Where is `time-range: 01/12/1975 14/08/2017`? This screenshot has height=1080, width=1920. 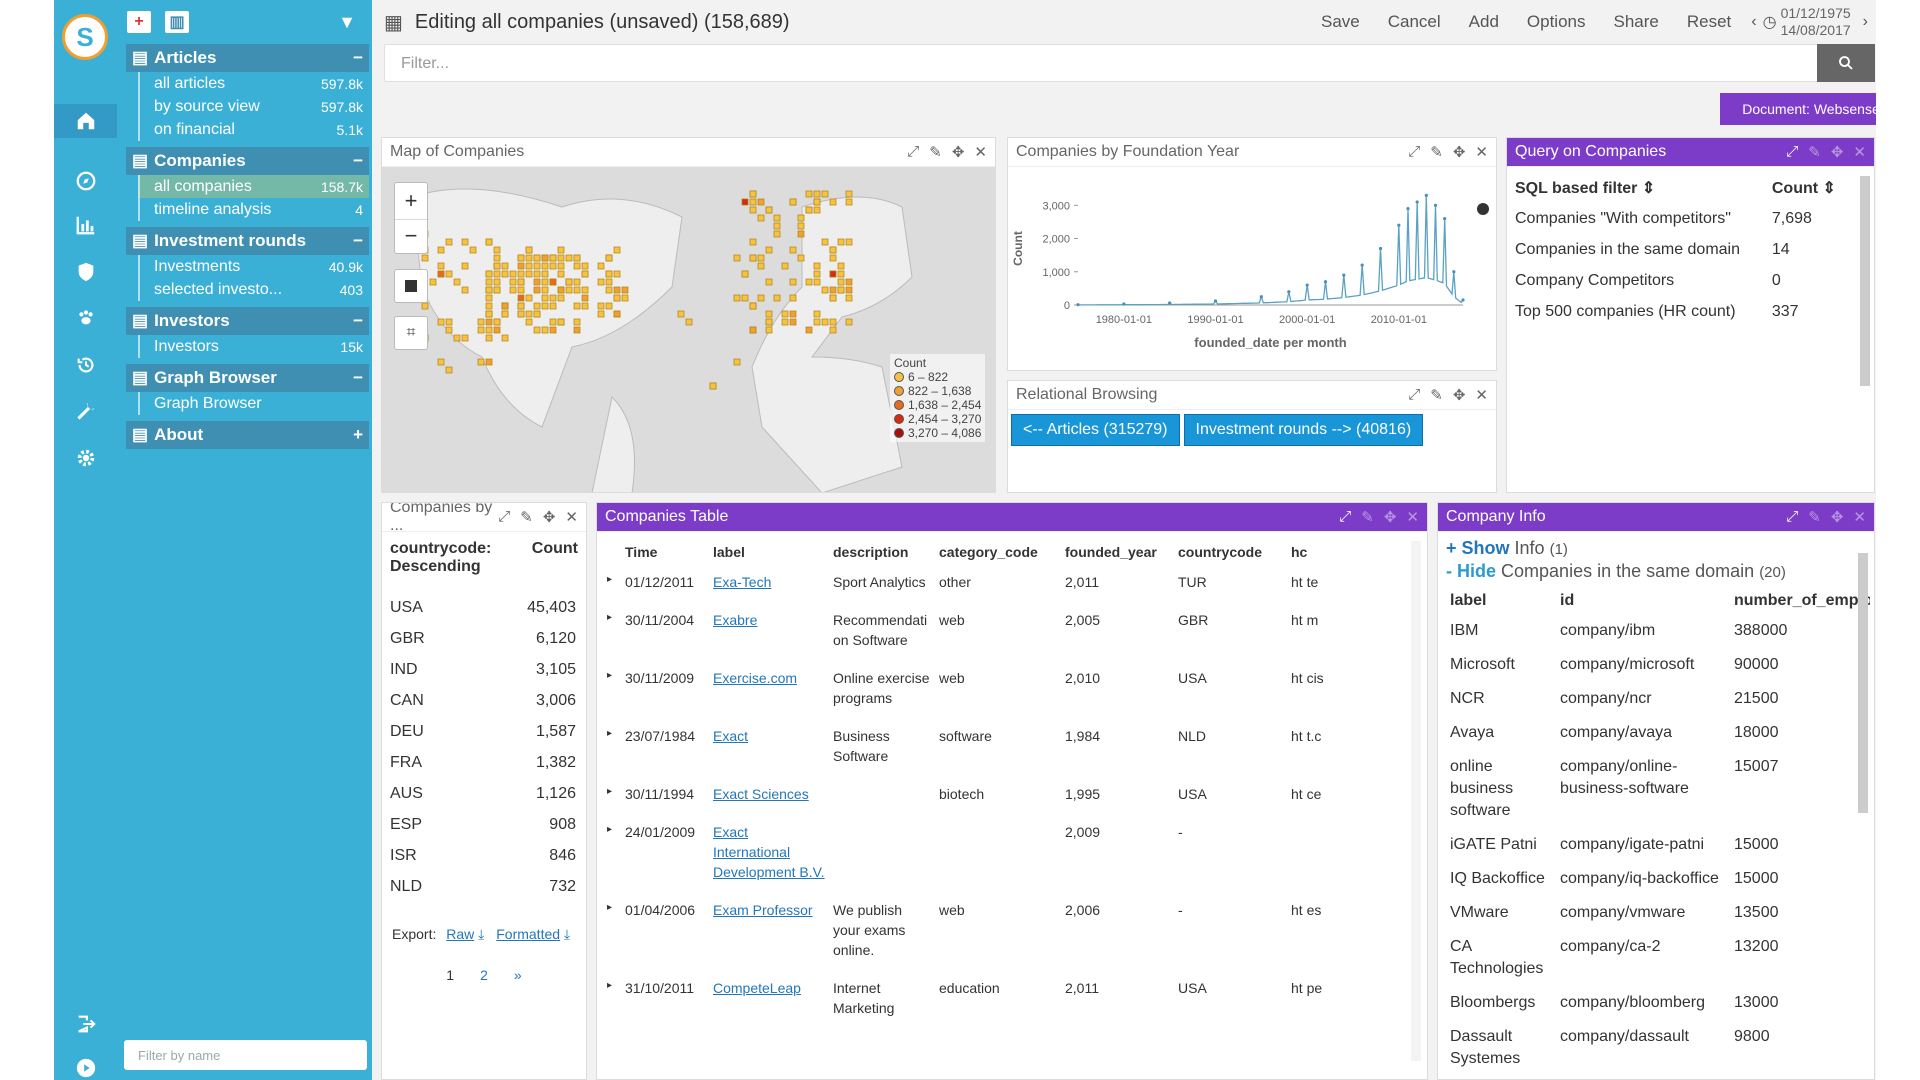
time-range: 01/12/1975 14/08/2017 is located at coordinates (1816, 22).